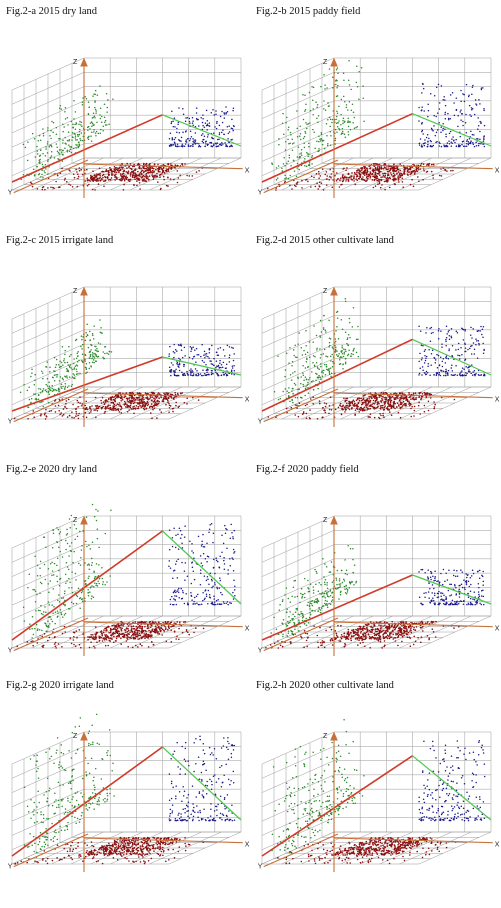 The width and height of the screenshot is (501, 908). Describe the element at coordinates (298, 346) in the screenshot. I see `grid-line` at that location.